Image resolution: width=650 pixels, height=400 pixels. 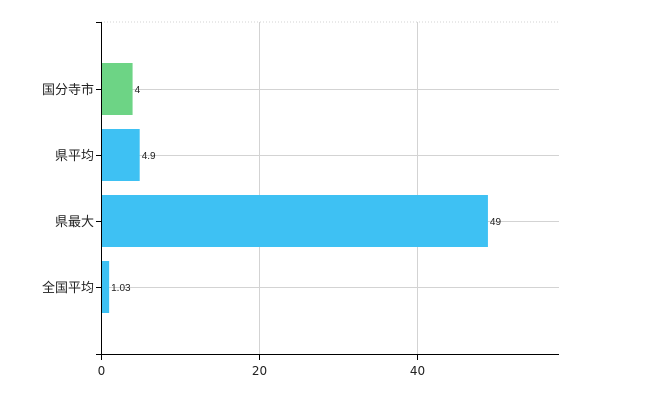 I want to click on category-label-2: 県最大, so click(x=74, y=222).